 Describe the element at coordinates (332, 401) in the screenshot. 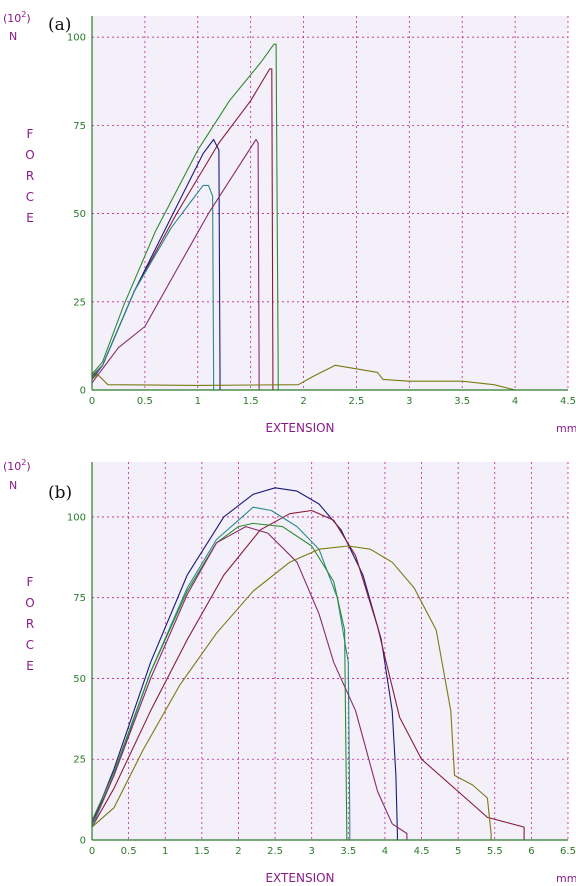

I see `x-tick-labels-a: 0 0.5 1 1.5 2 2.5 3 3.5 4 4.5` at that location.